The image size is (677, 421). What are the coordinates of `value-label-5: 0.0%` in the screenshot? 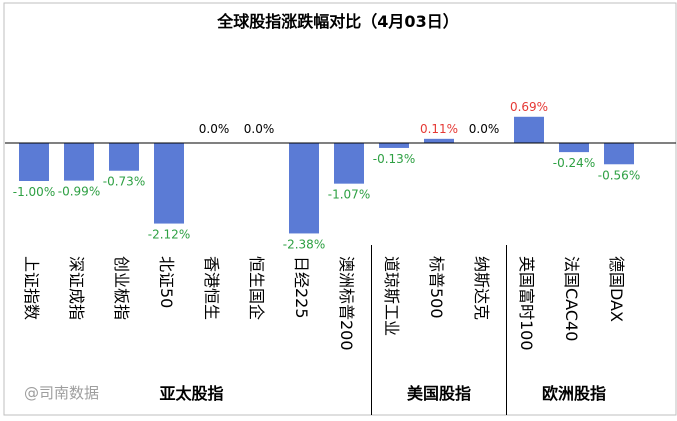 It's located at (259, 129).